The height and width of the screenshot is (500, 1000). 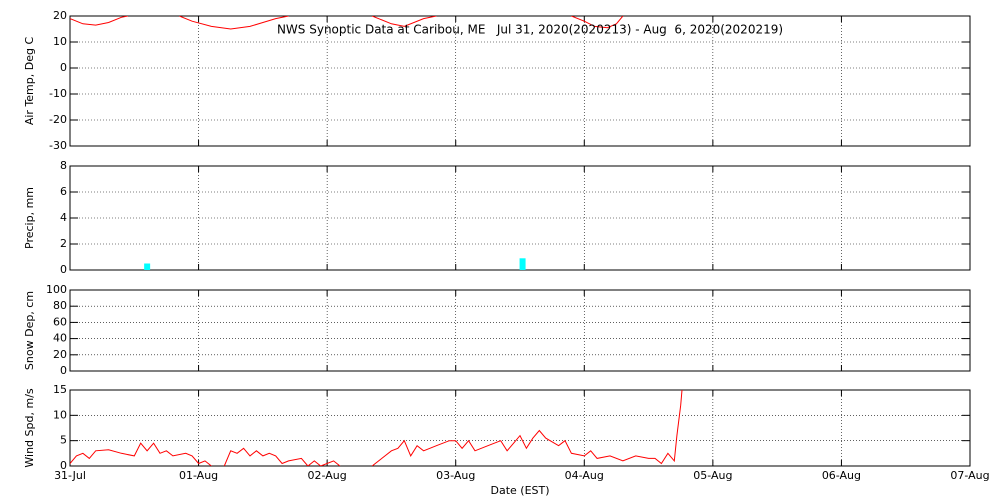 What do you see at coordinates (29, 218) in the screenshot?
I see `y-axis-label: Precip, mm` at bounding box center [29, 218].